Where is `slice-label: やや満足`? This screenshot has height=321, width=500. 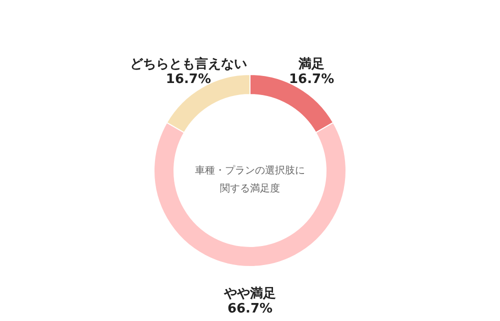
slice-label: やや満足 is located at coordinates (249, 294).